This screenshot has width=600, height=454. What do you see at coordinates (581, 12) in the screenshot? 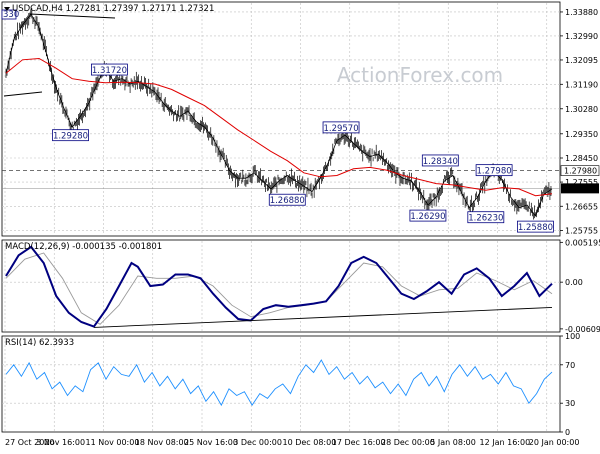
I see `y-tick-label: 1.33880` at bounding box center [581, 12].